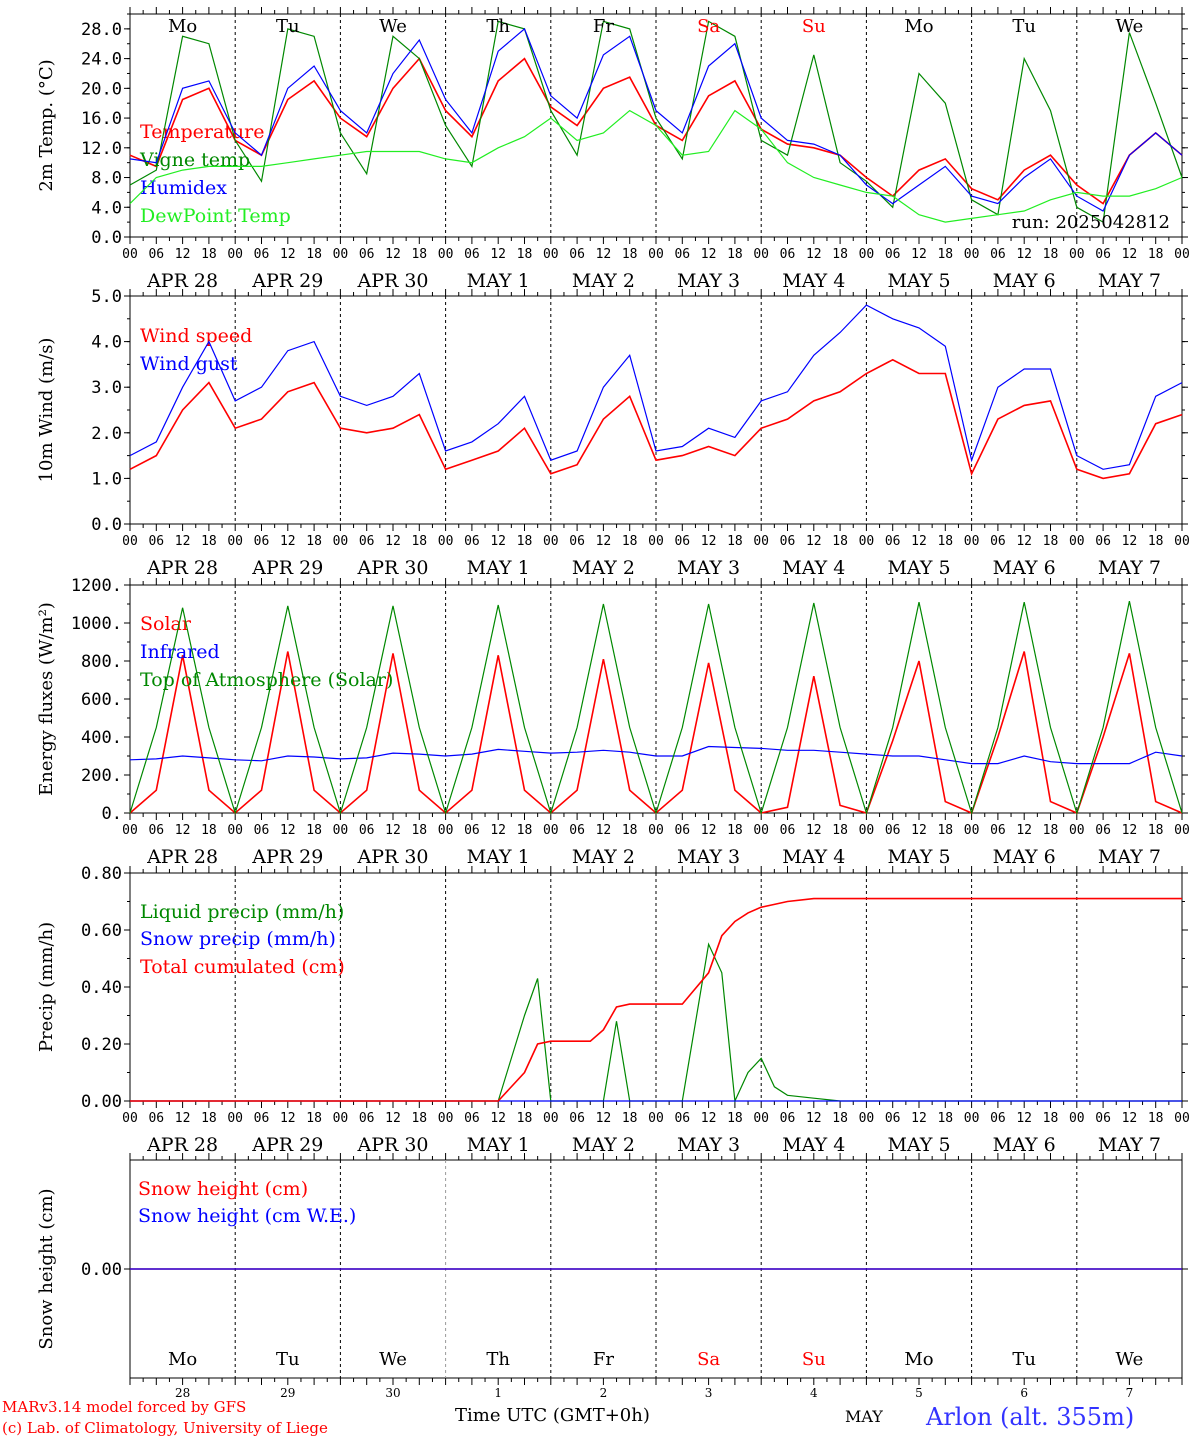  Describe the element at coordinates (603, 568) in the screenshot. I see `date-label: MAY 2` at that location.